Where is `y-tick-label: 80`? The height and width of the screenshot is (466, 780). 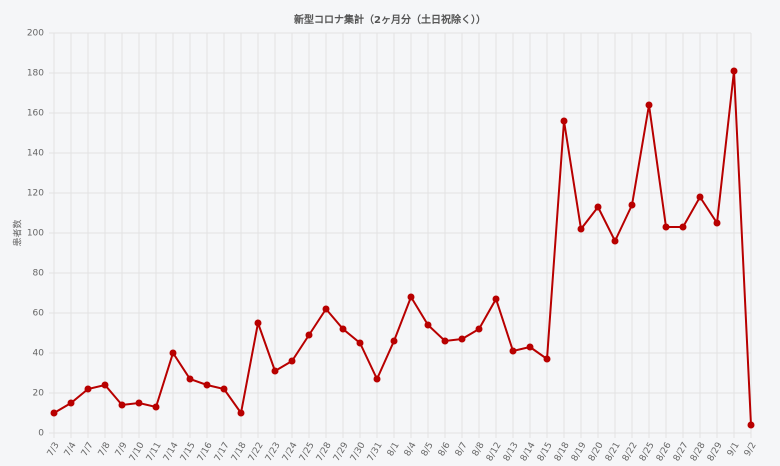 y-tick-label: 80 is located at coordinates (39, 274).